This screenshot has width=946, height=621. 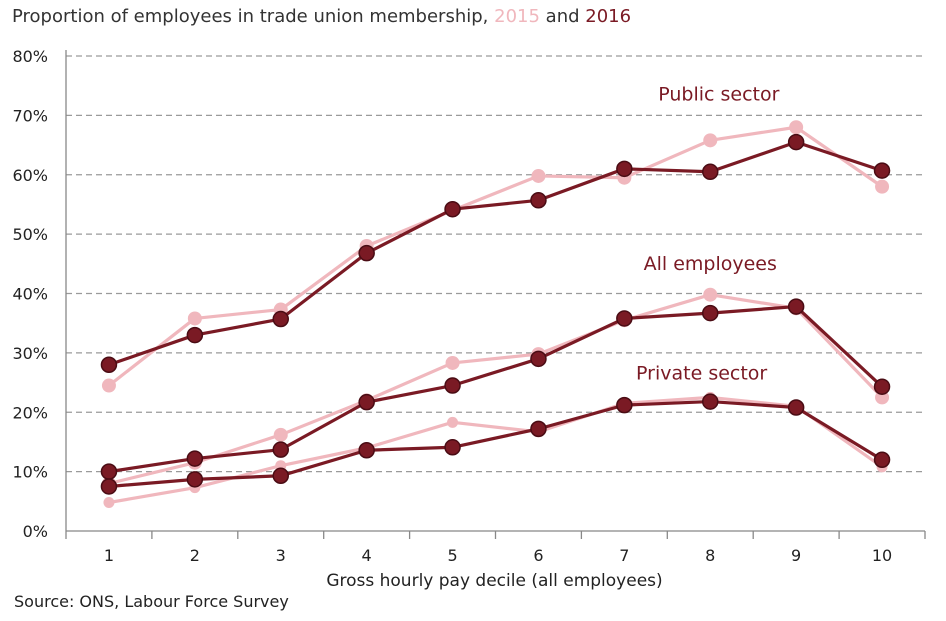 I want to click on x-tick-label: 2, so click(x=195, y=555).